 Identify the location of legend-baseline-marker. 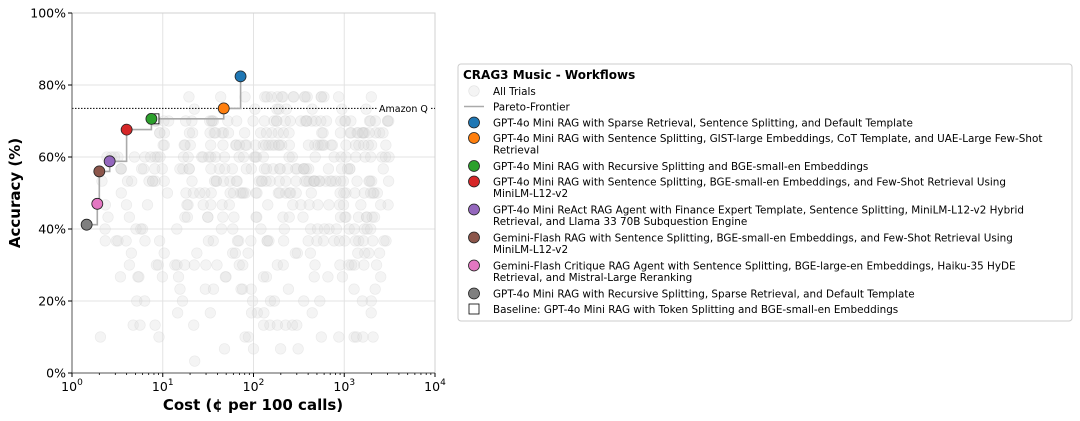
(474, 309).